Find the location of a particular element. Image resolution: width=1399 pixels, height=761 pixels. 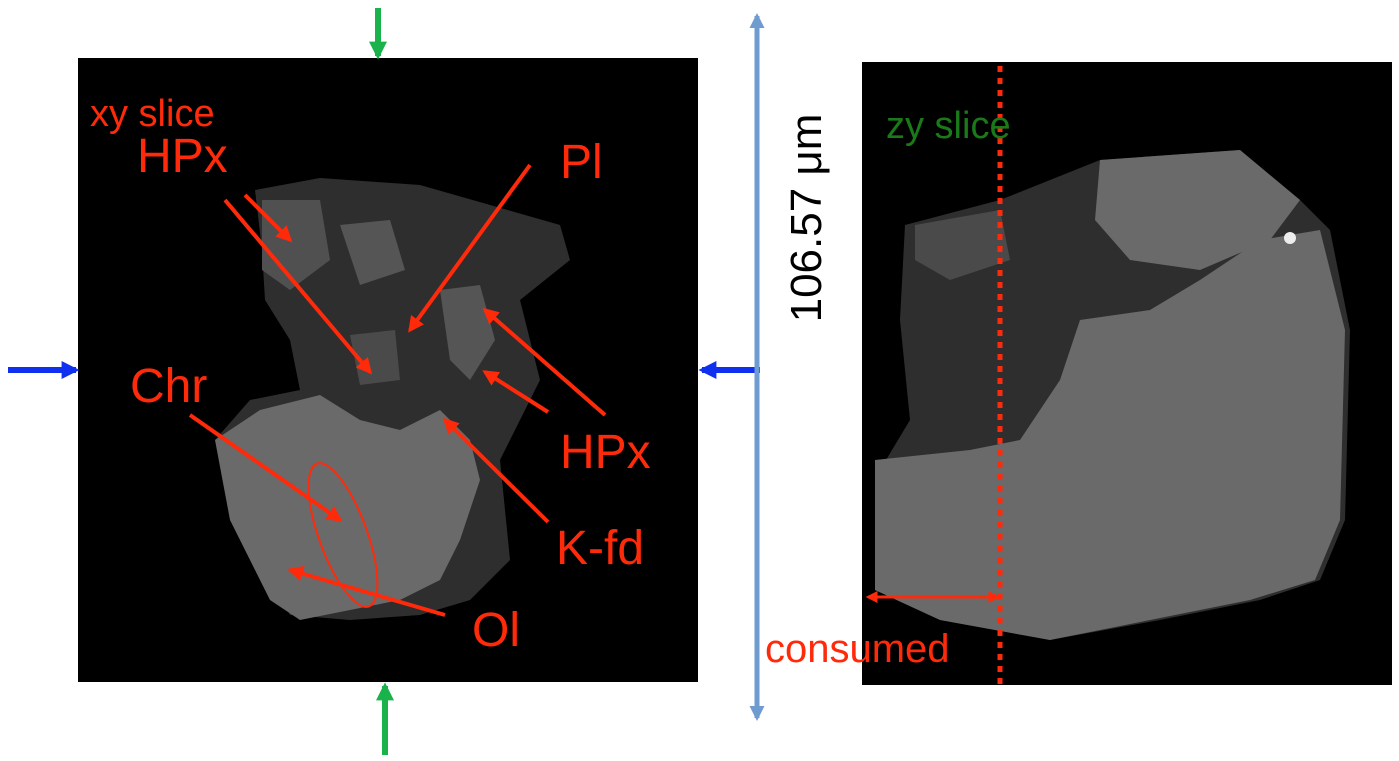

consumed-label: consumed is located at coordinates (857, 649).